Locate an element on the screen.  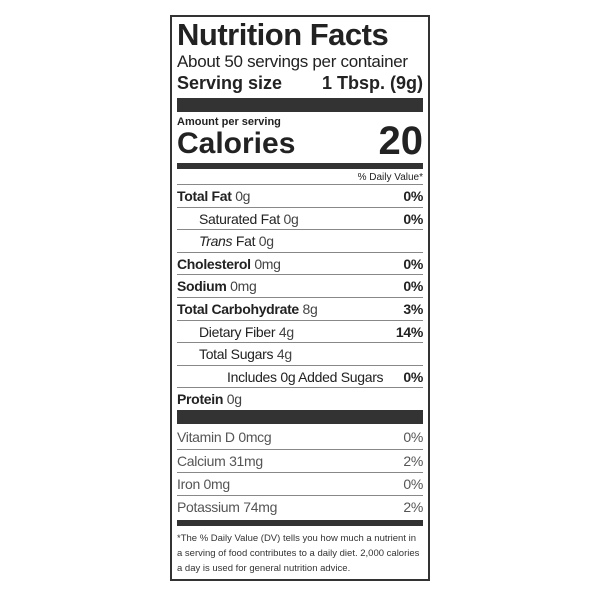
nutrient-dv: 14% is located at coordinates (409, 331).